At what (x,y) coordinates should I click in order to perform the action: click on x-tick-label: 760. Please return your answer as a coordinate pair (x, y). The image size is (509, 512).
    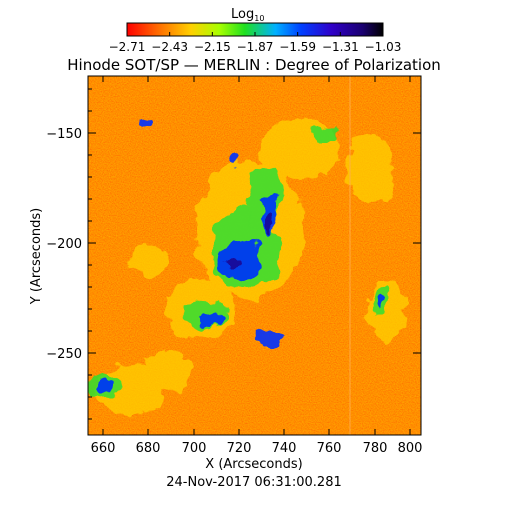
    Looking at the image, I should click on (329, 448).